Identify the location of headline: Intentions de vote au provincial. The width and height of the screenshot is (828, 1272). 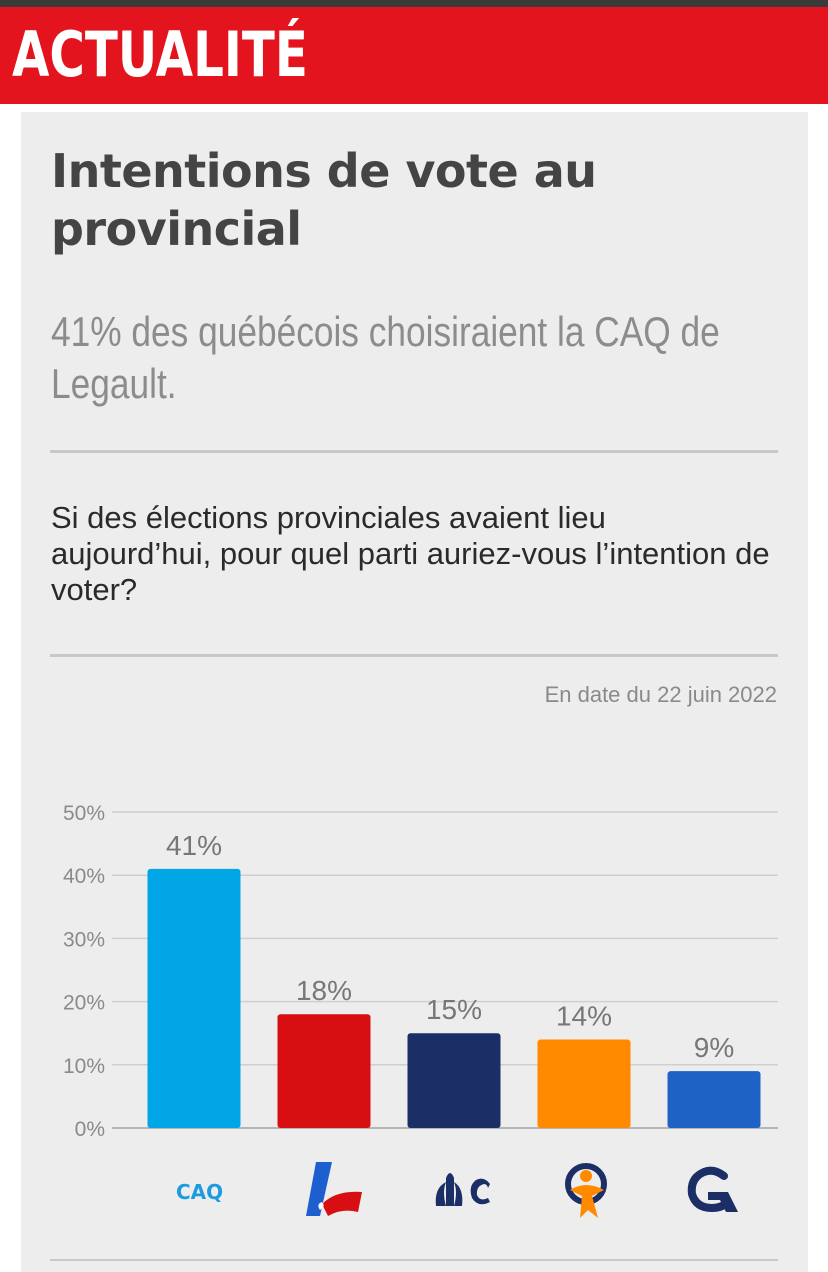
(324, 200).